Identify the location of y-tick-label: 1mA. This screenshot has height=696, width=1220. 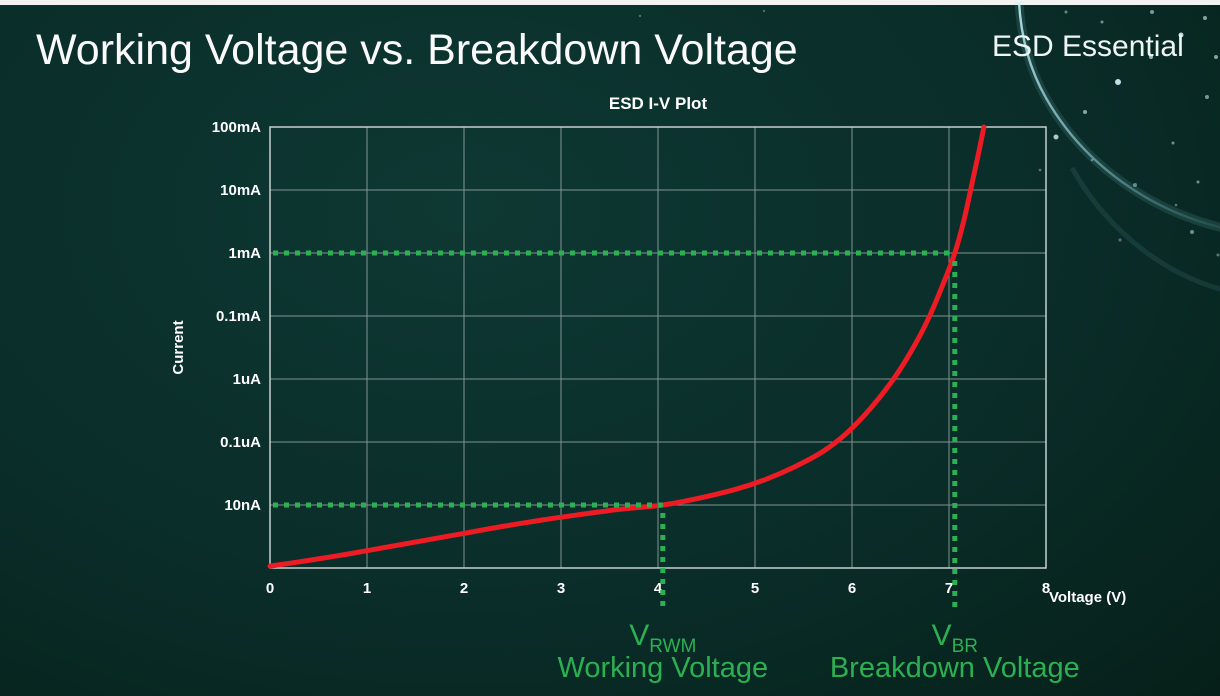
(244, 253).